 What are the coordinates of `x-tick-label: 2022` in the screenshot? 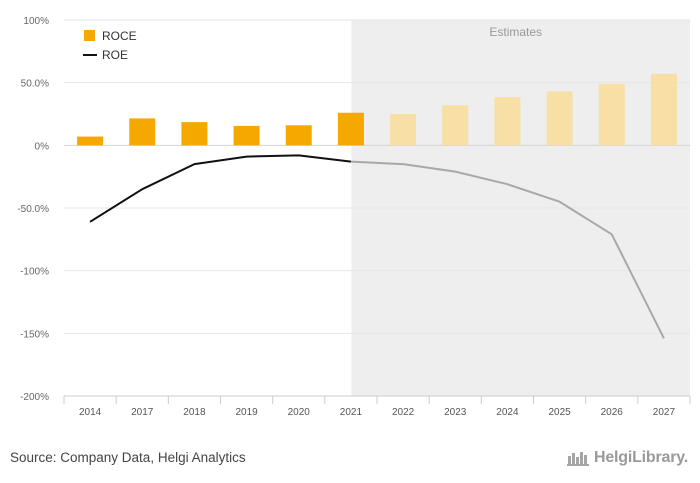 It's located at (403, 412).